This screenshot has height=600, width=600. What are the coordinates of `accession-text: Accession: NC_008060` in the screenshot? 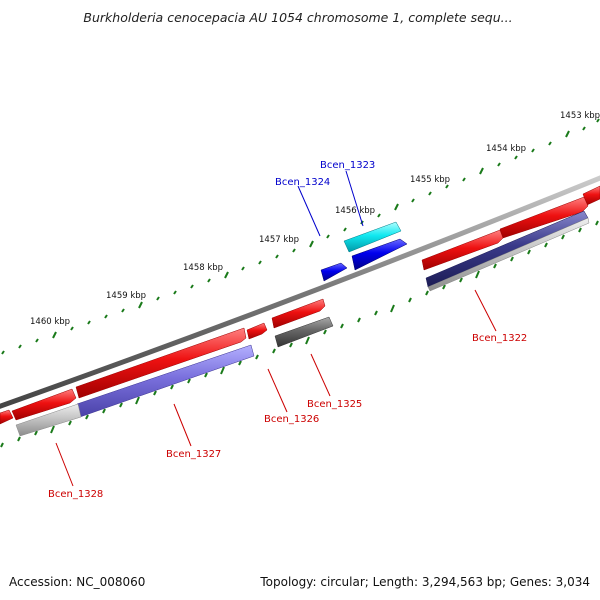 It's located at (77, 582).